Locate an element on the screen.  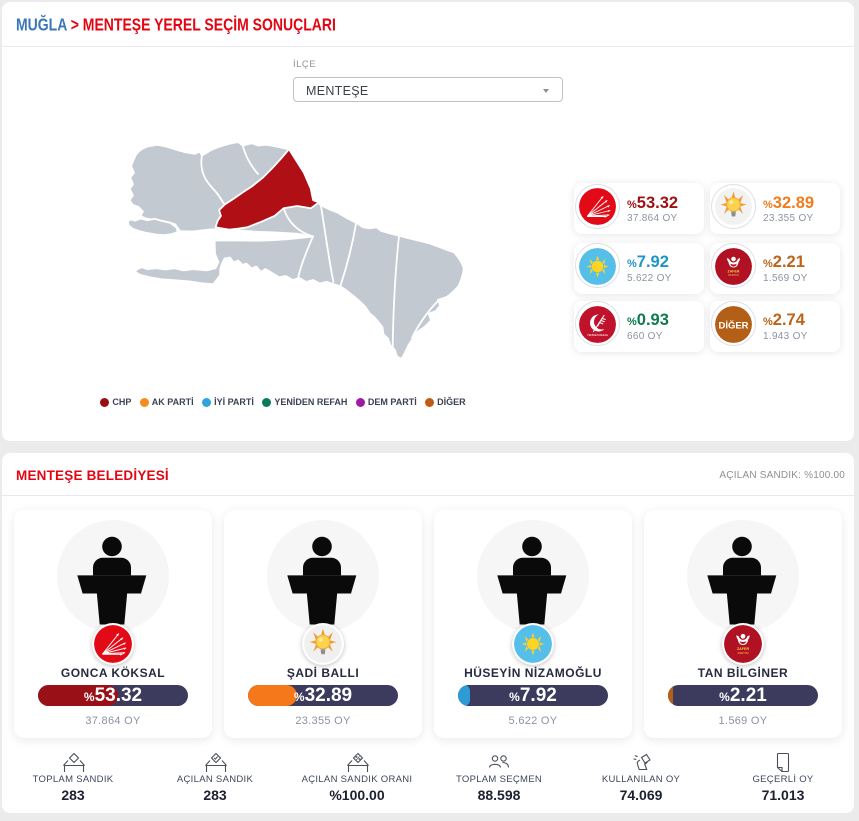
svg-text: DİĞER is located at coordinates (733, 325).